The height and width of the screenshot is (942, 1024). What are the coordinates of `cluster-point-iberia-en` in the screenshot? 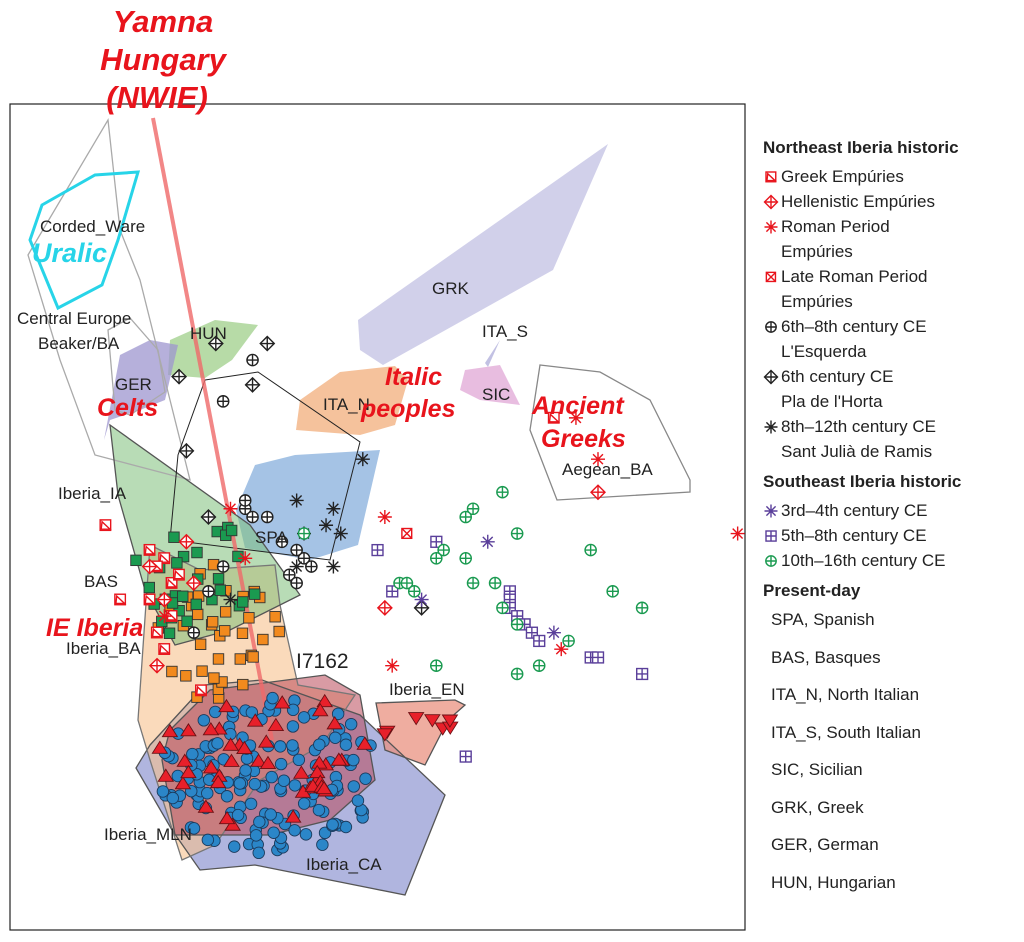 It's located at (416, 719).